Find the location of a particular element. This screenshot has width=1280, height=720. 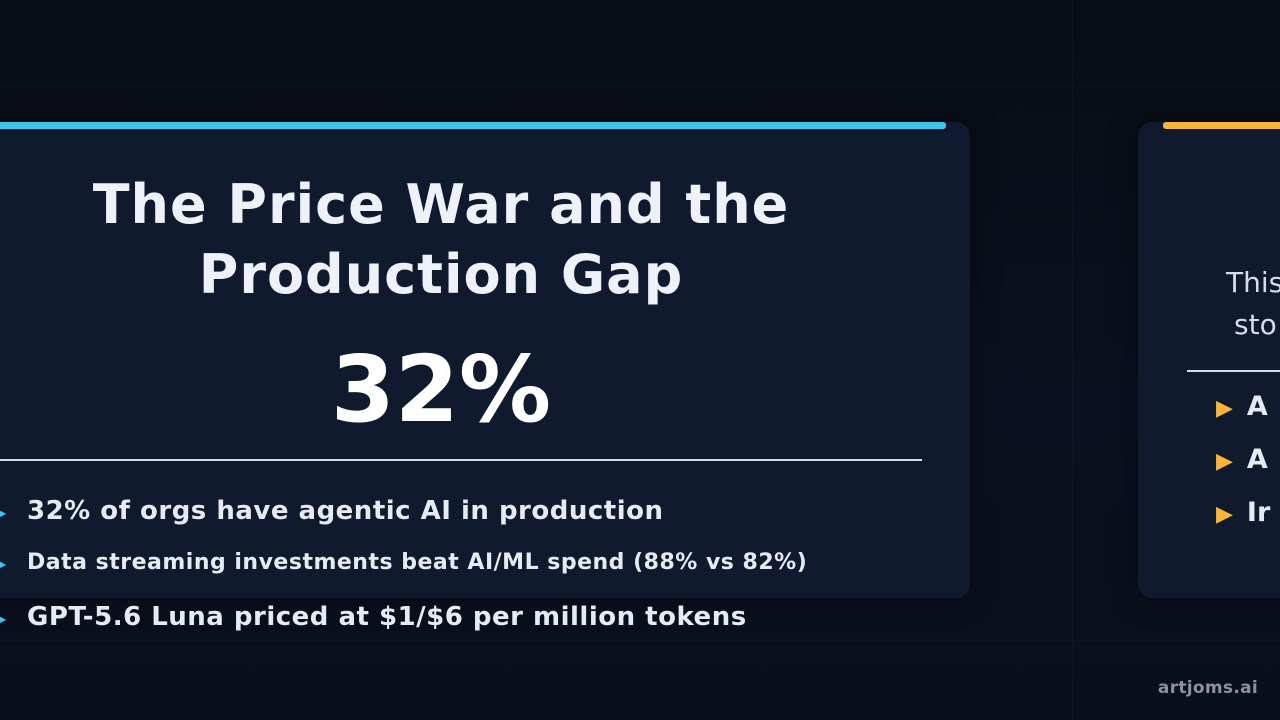

watermark-label: artjoms.ai is located at coordinates (1207, 688).